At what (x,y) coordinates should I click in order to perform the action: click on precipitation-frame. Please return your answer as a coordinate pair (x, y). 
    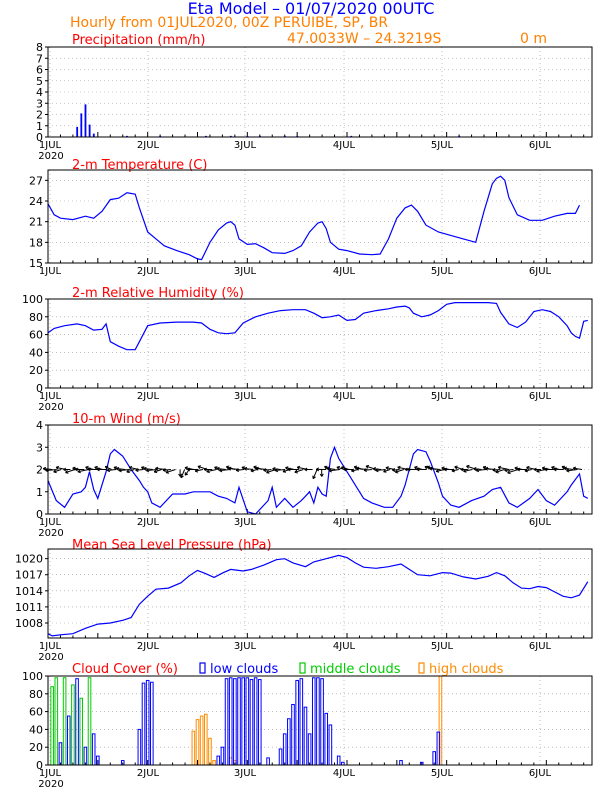
    Looking at the image, I should click on (320, 92).